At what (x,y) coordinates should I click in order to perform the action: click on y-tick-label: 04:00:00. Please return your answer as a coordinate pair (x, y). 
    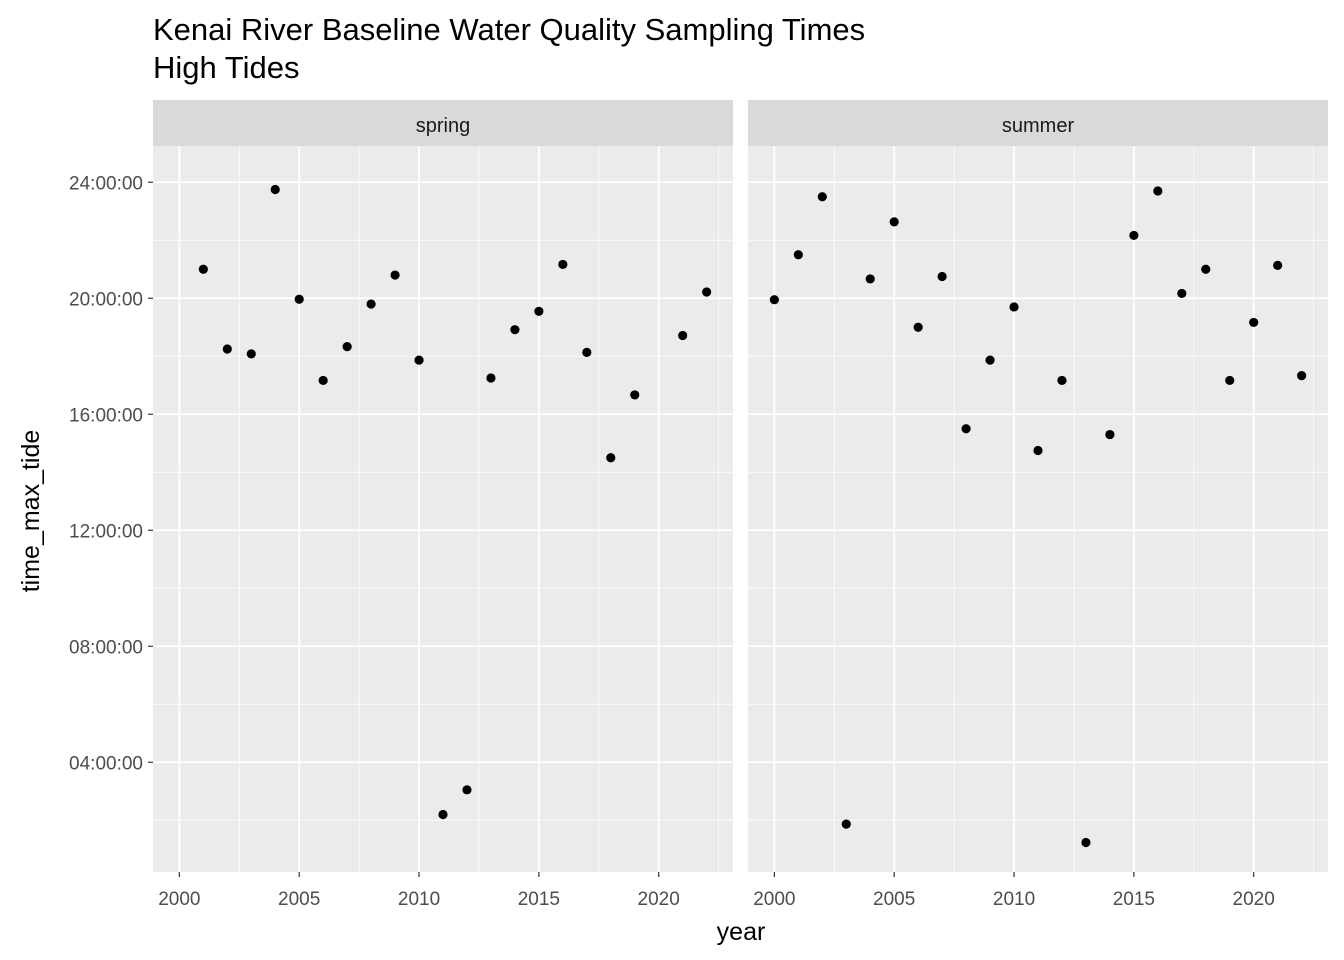
    Looking at the image, I should click on (106, 763).